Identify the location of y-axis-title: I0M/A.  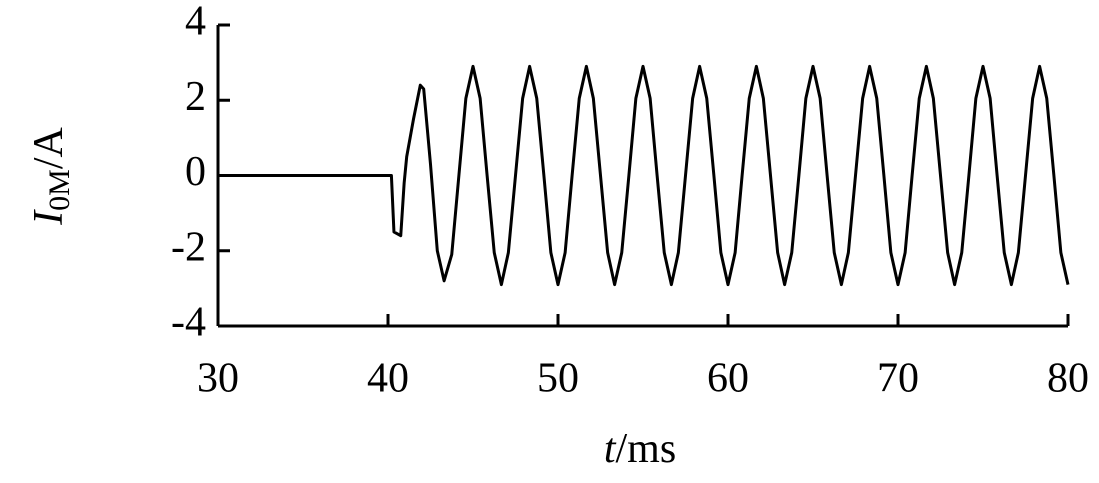
(51, 175).